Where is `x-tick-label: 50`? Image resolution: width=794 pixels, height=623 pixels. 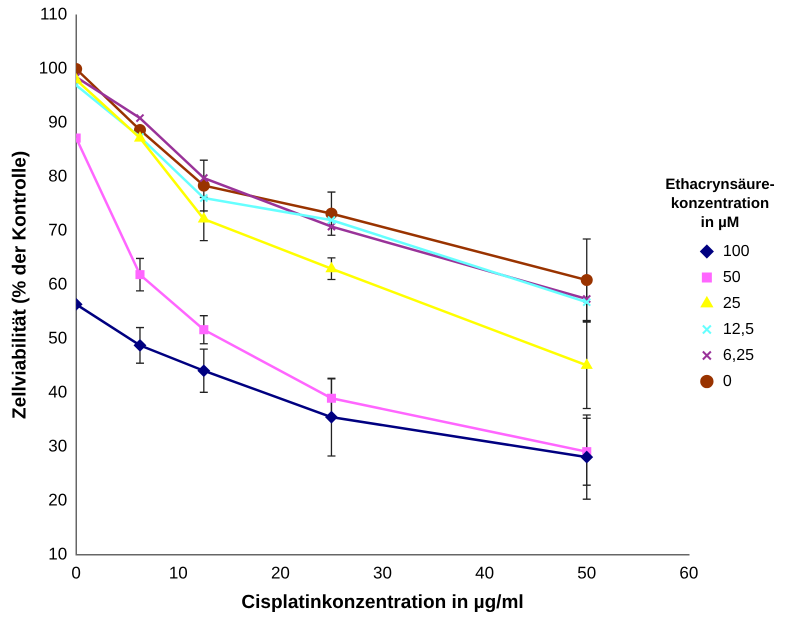
x-tick-label: 50 is located at coordinates (586, 573).